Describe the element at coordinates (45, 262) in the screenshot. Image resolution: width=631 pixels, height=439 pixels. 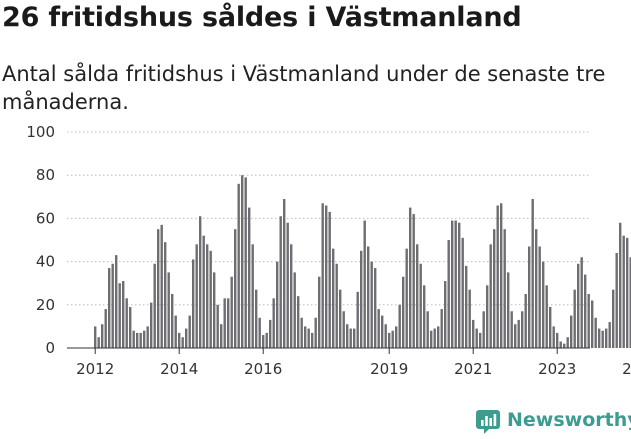
I see `y-tick-label: 40` at that location.